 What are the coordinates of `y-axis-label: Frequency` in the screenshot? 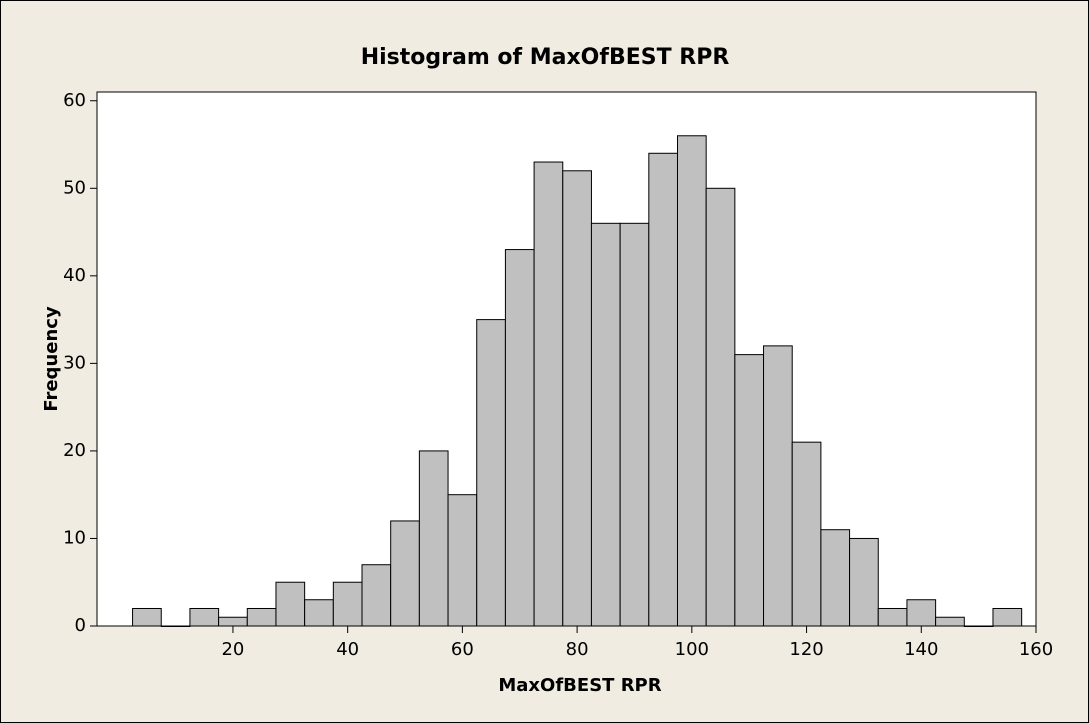 It's located at (51, 359).